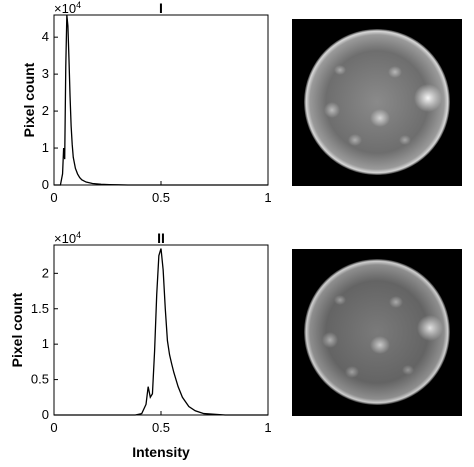 The image size is (474, 467). I want to click on chart-title-1: I, so click(161, 8).